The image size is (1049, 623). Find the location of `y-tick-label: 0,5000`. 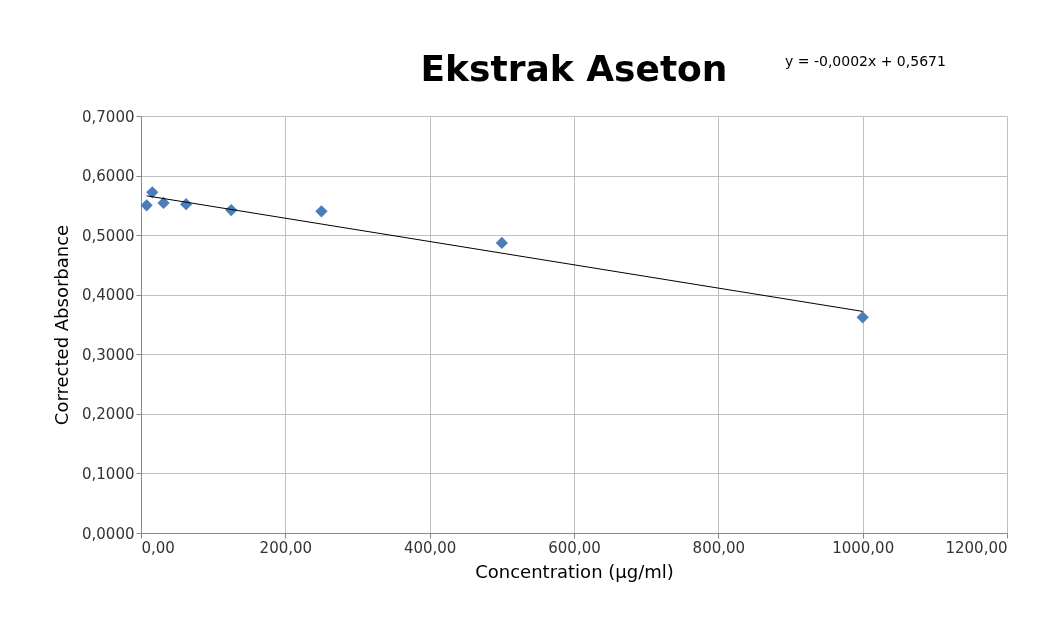

y-tick-label: 0,5000 is located at coordinates (108, 235).